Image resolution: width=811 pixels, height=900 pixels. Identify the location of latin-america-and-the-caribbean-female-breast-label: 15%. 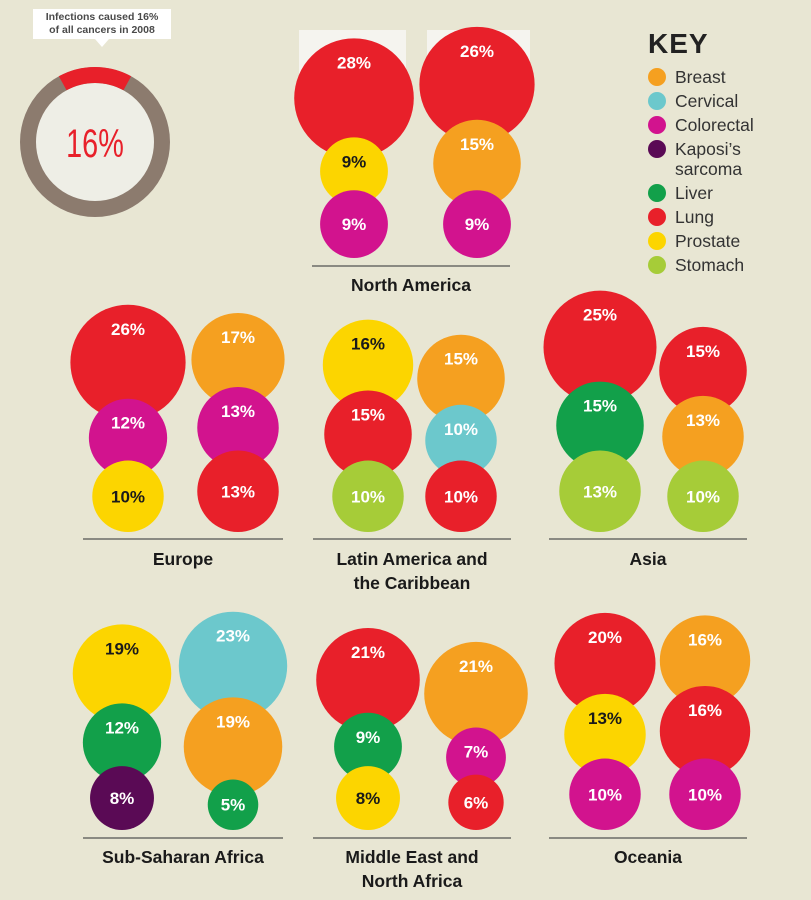
(461, 359).